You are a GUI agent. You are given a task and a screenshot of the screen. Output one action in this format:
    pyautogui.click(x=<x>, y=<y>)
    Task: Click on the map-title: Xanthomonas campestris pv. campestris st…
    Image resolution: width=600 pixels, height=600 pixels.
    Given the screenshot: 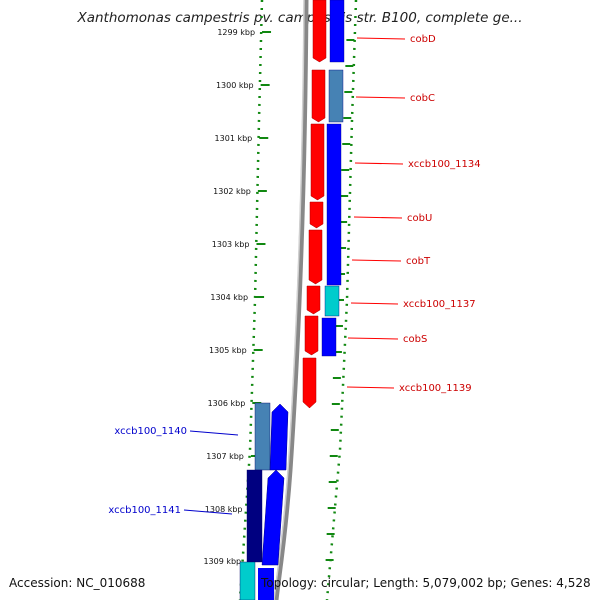 What is the action you would take?
    pyautogui.click(x=300, y=18)
    